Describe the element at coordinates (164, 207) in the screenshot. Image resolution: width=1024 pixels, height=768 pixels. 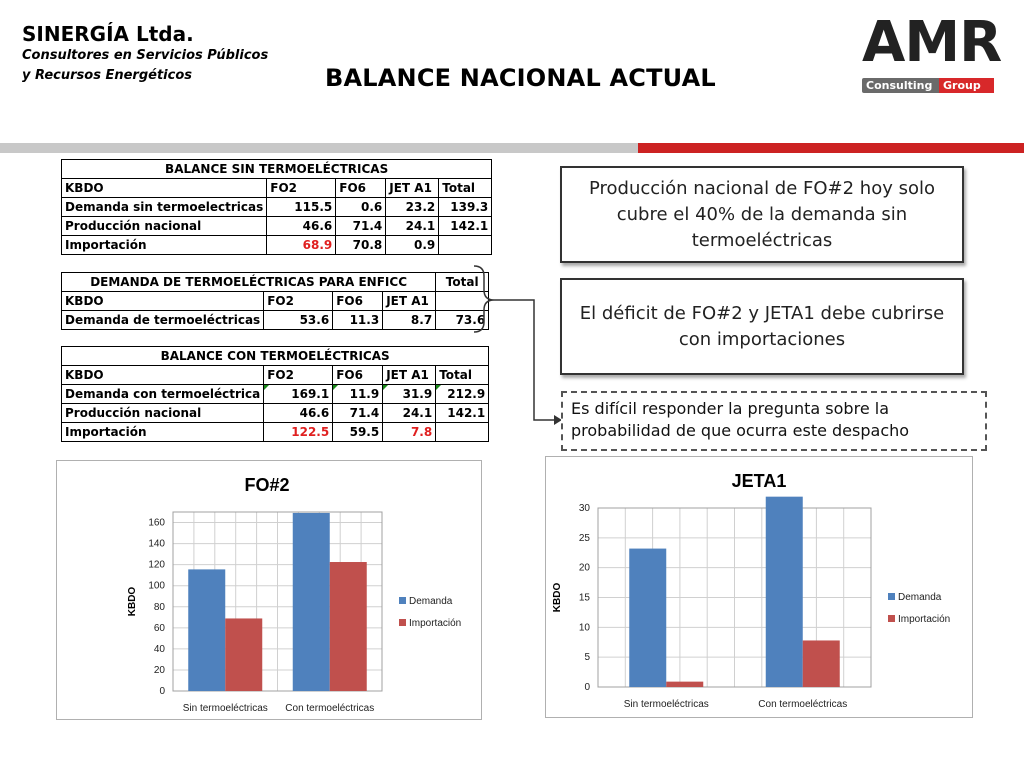
I see `row-label: Demanda sin termoelectricas` at that location.